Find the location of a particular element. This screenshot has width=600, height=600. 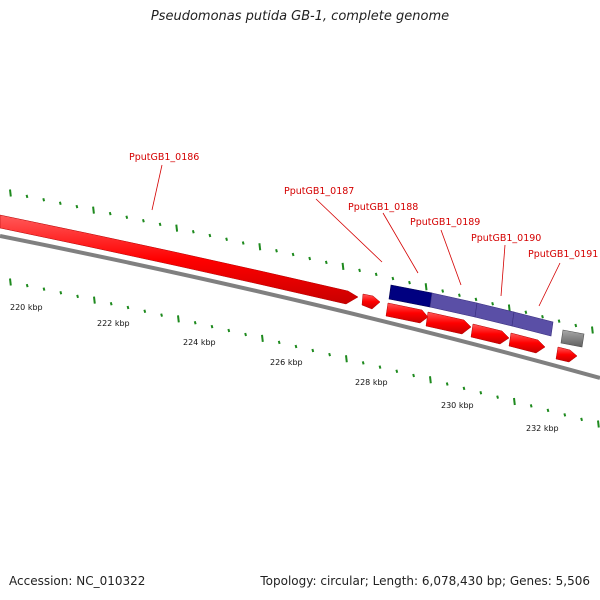

gene-label-0189: PputGB1_0189 is located at coordinates (445, 222).